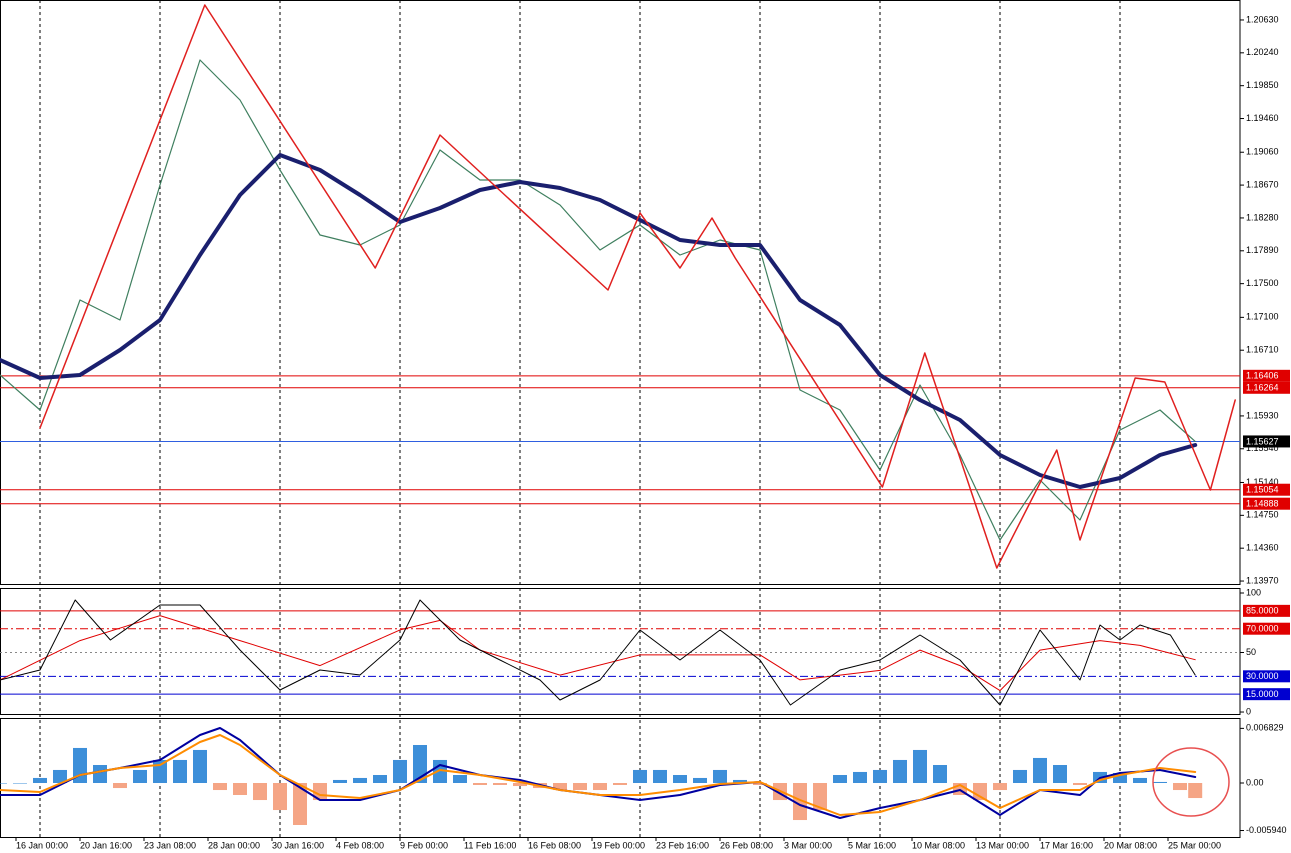  Describe the element at coordinates (746, 845) in the screenshot. I see `x-tick-label: 26 Feb 08:00` at that location.